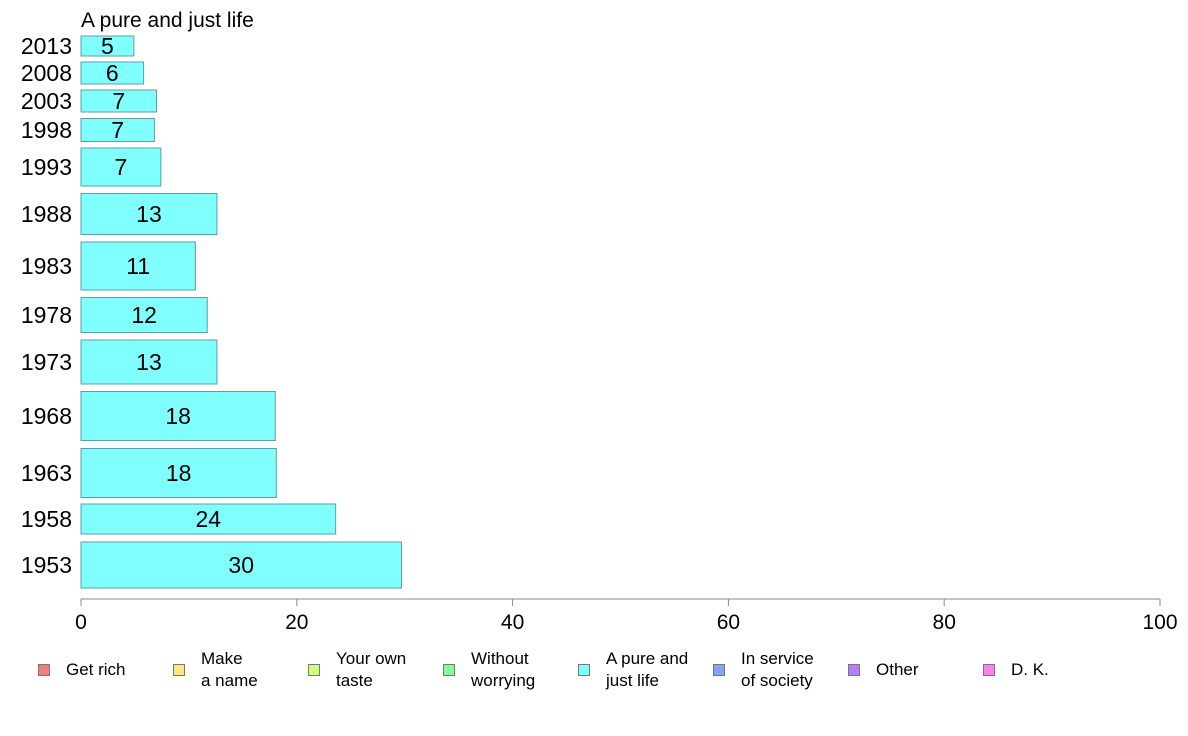 Image resolution: width=1188 pixels, height=736 pixels. I want to click on legend-item: Get rich, so click(82, 670).